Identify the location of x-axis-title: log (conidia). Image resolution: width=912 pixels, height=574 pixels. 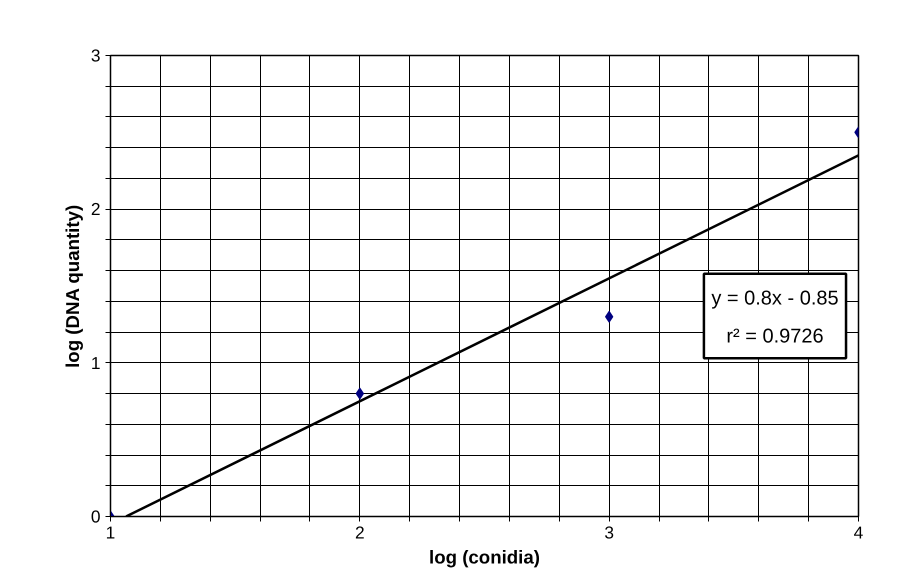
(484, 557).